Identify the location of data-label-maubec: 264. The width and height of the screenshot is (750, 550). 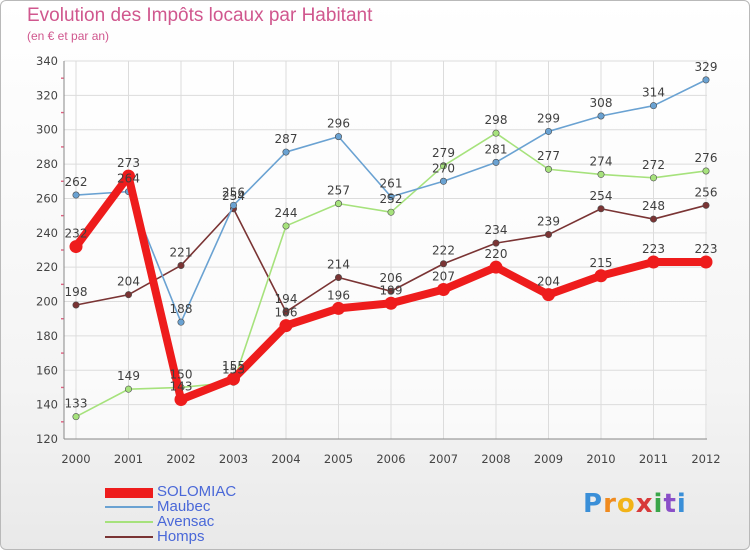
(128, 179).